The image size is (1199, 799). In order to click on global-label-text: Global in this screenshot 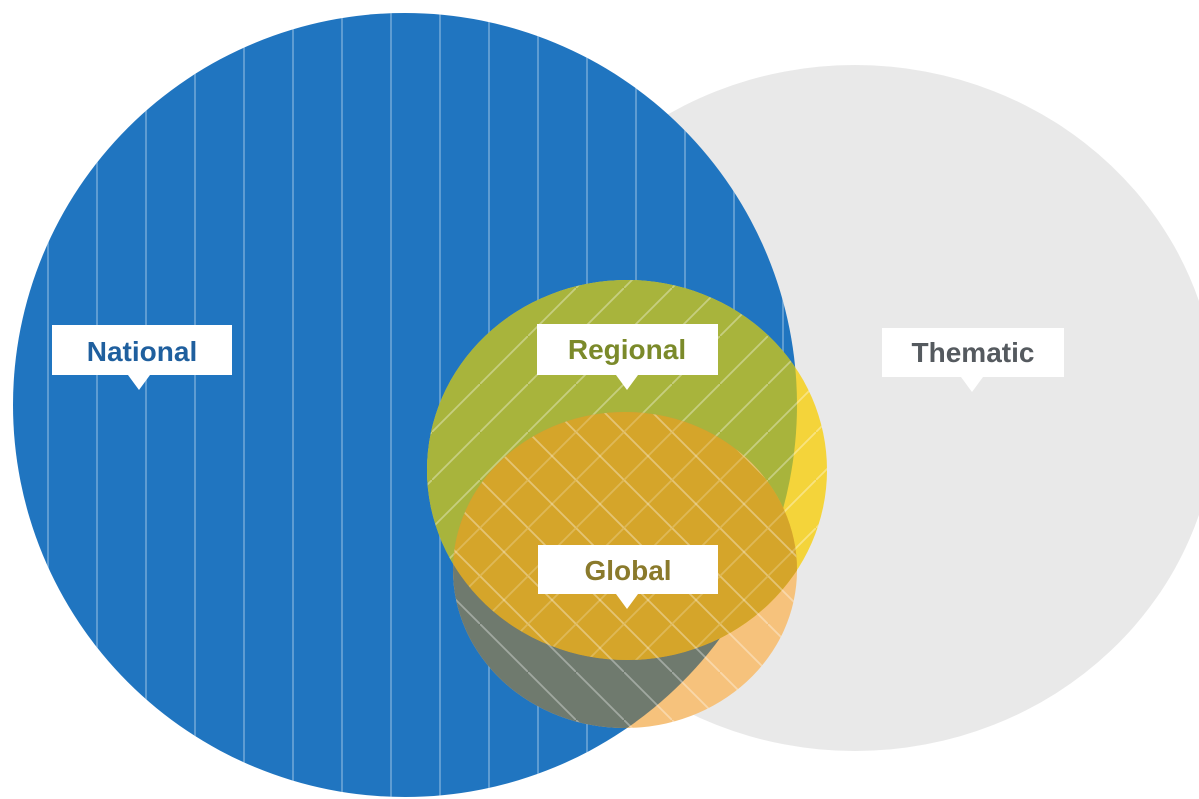, I will do `click(627, 570)`.